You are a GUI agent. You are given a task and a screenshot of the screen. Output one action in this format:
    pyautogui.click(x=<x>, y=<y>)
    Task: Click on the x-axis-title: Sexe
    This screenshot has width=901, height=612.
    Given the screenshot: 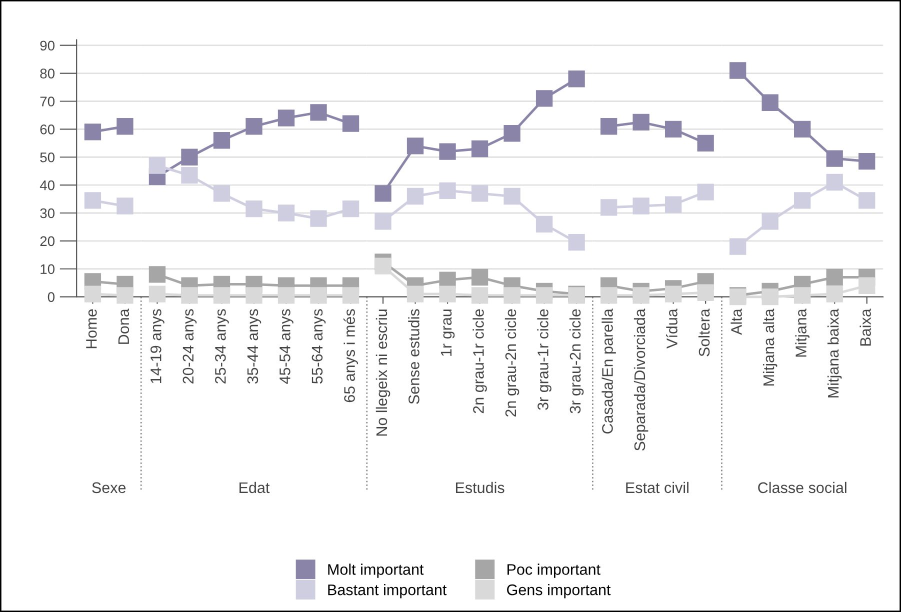 What is the action you would take?
    pyautogui.click(x=109, y=488)
    